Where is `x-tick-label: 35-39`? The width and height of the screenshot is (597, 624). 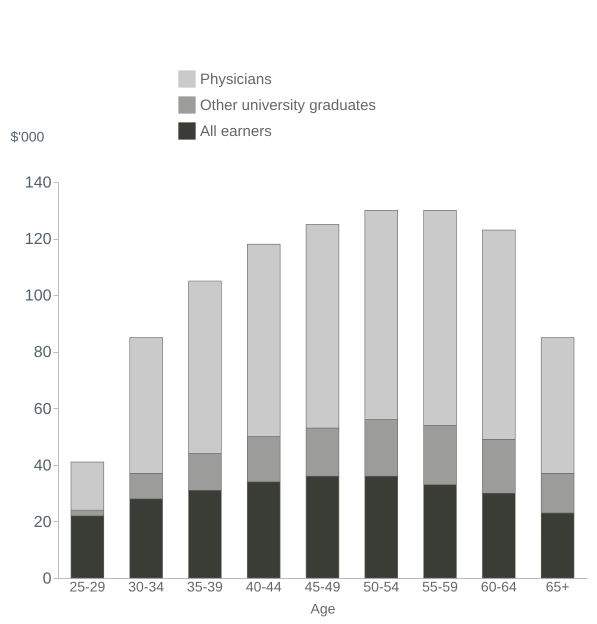 x-tick-label: 35-39 is located at coordinates (205, 586).